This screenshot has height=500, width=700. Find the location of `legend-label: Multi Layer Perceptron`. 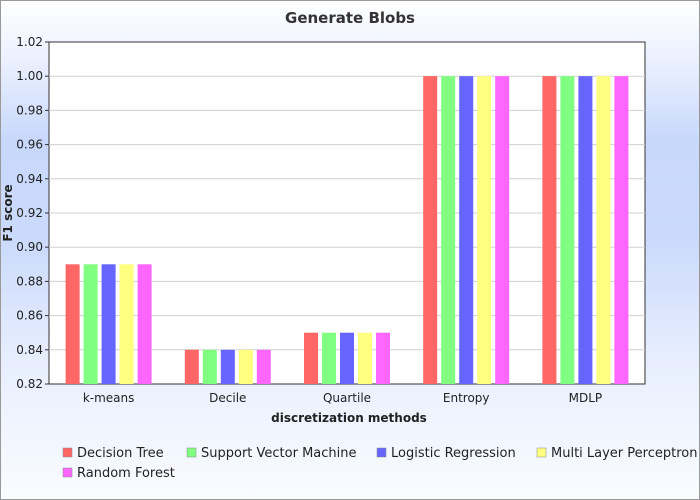

legend-label: Multi Layer Perceptron is located at coordinates (624, 453).